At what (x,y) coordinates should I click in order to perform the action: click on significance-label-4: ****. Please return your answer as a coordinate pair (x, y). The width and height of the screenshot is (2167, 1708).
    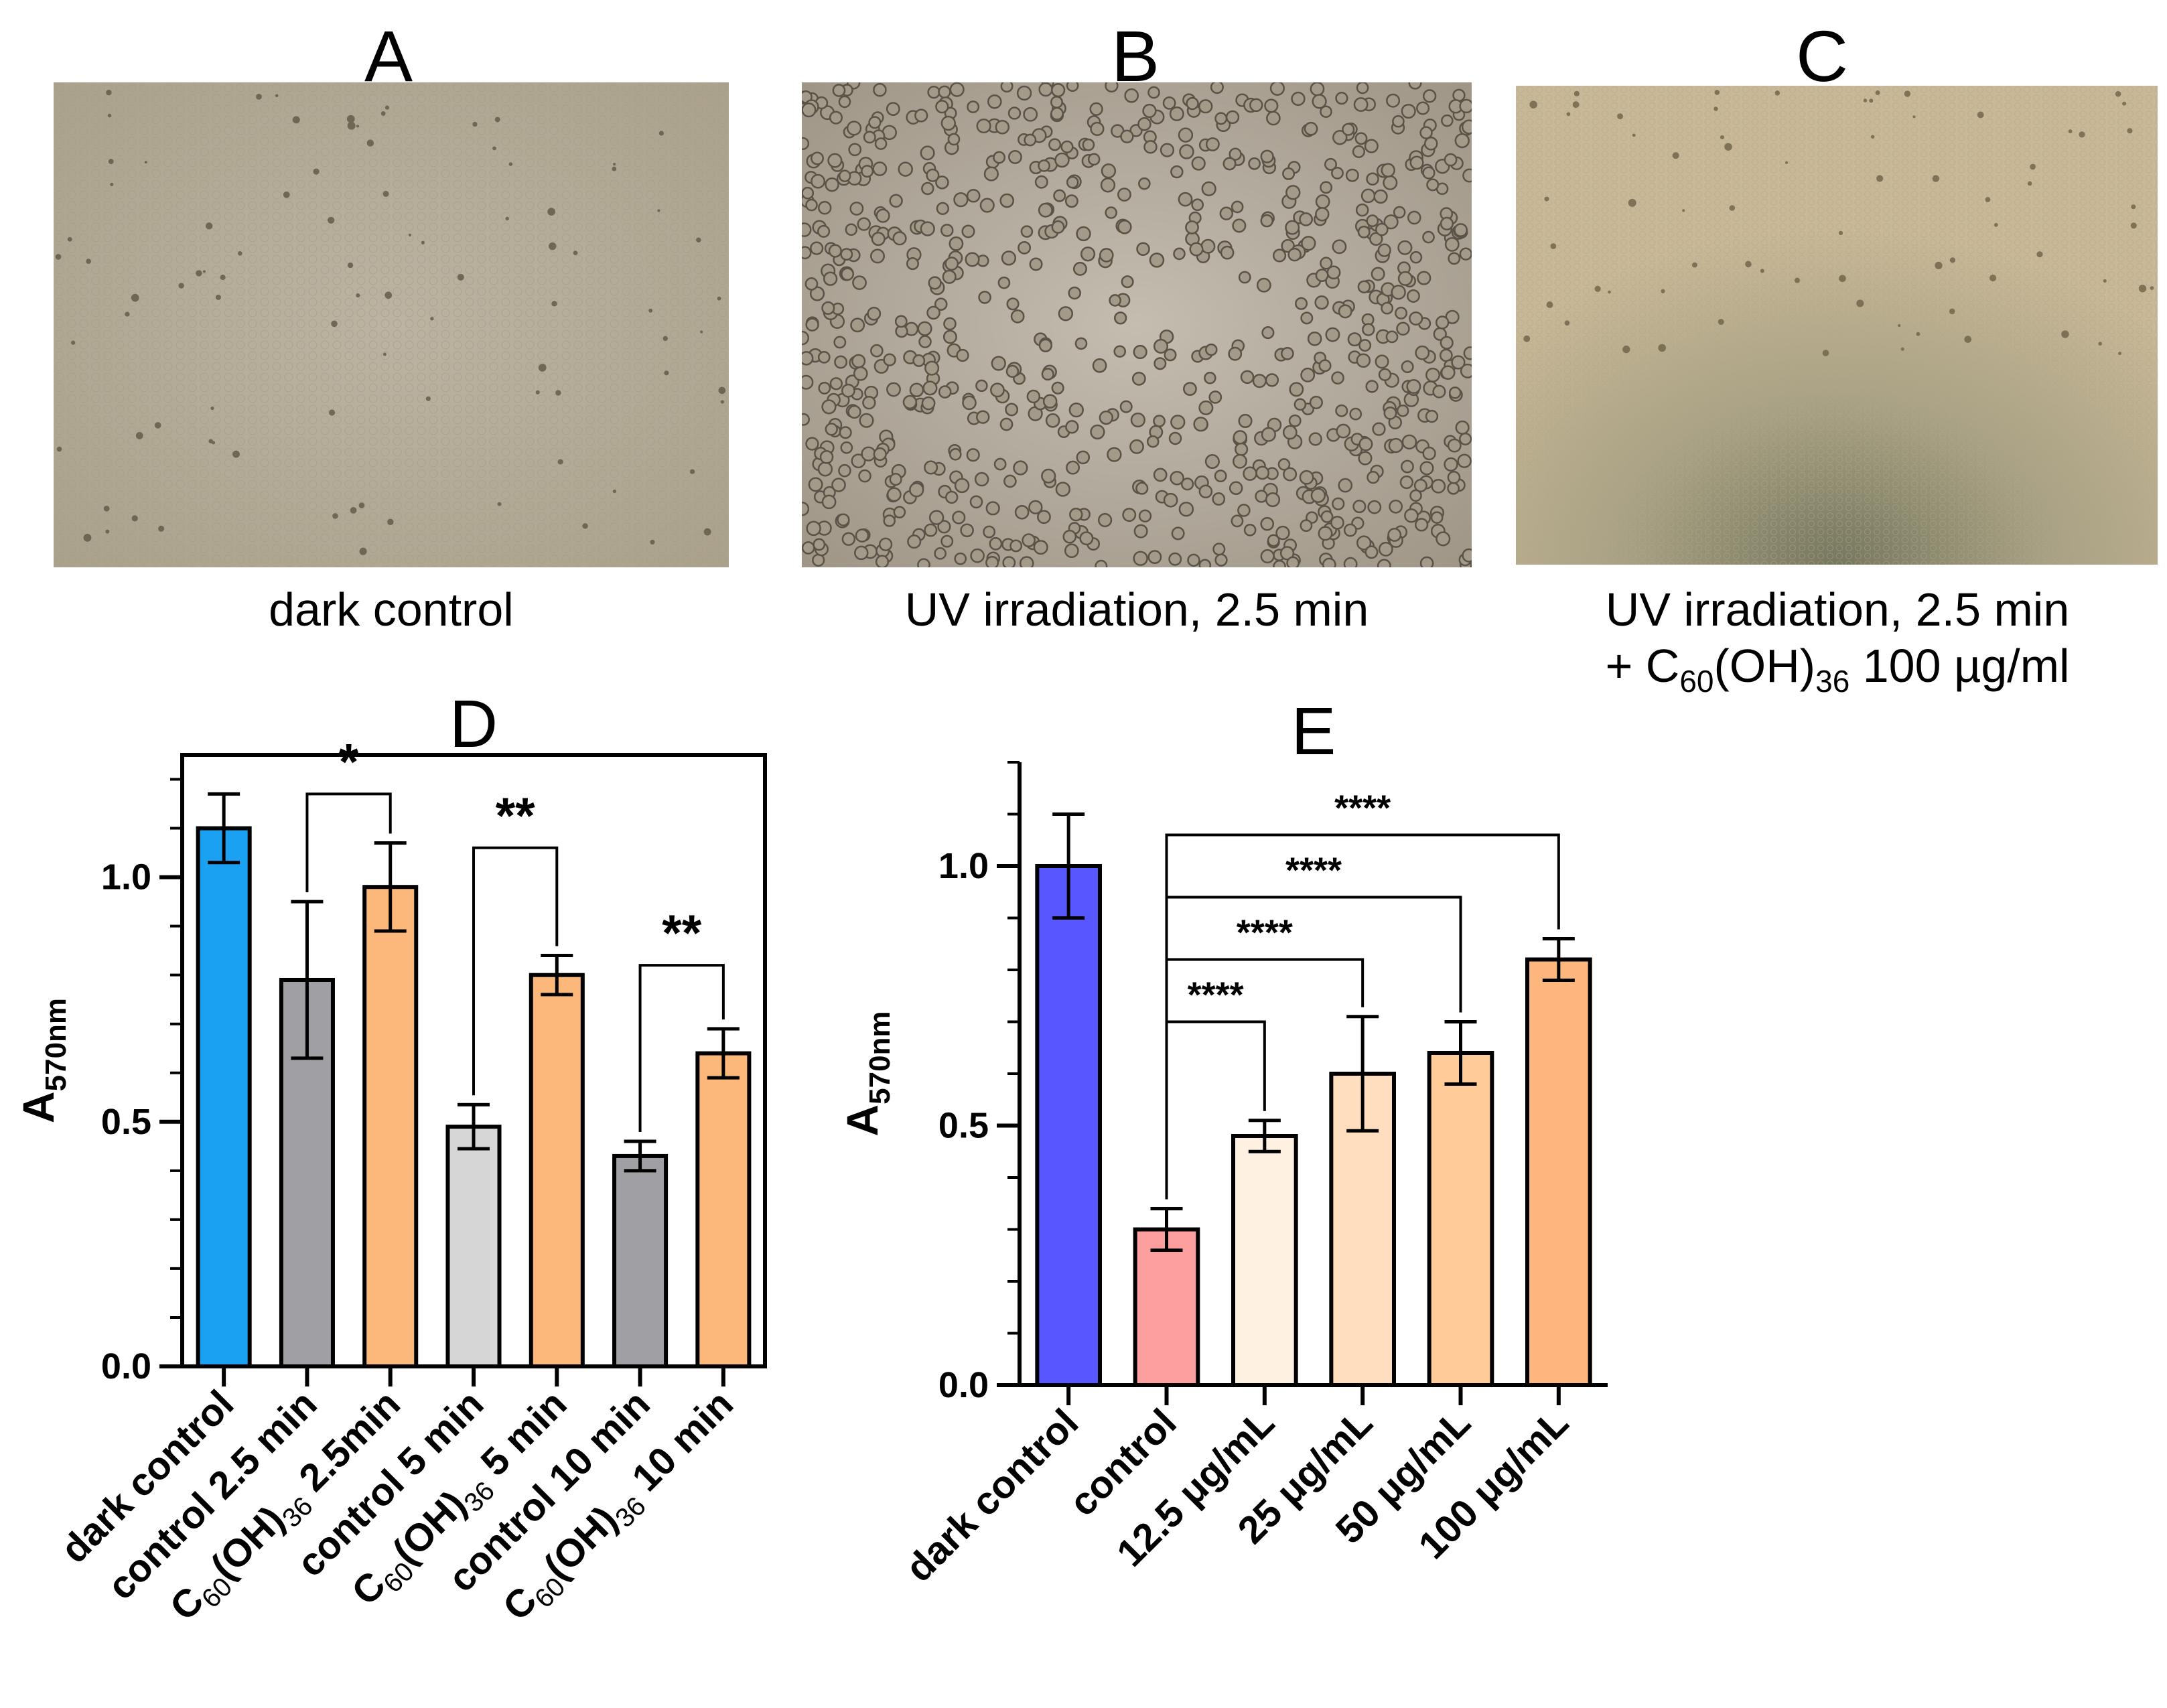
    Looking at the image, I should click on (1362, 808).